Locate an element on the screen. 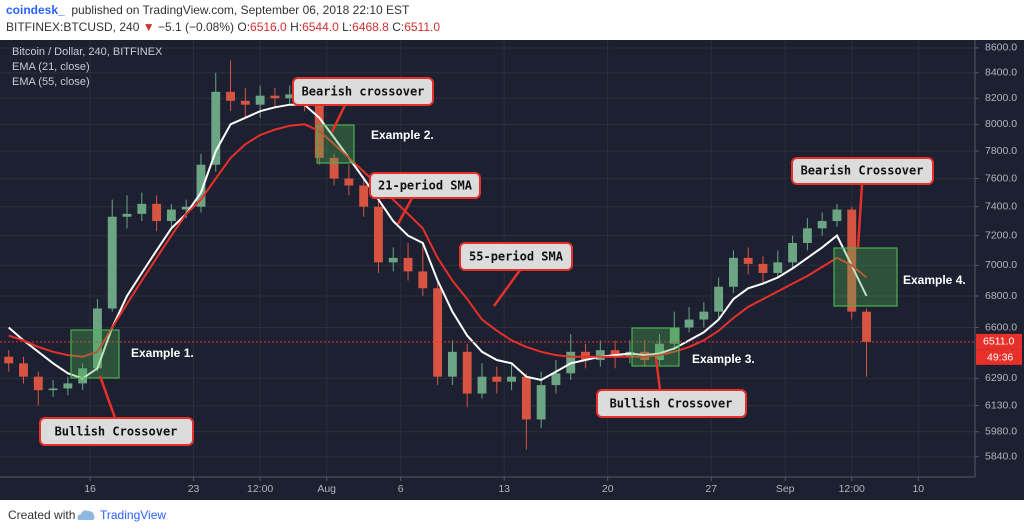  arrow: ▼ is located at coordinates (148, 27).